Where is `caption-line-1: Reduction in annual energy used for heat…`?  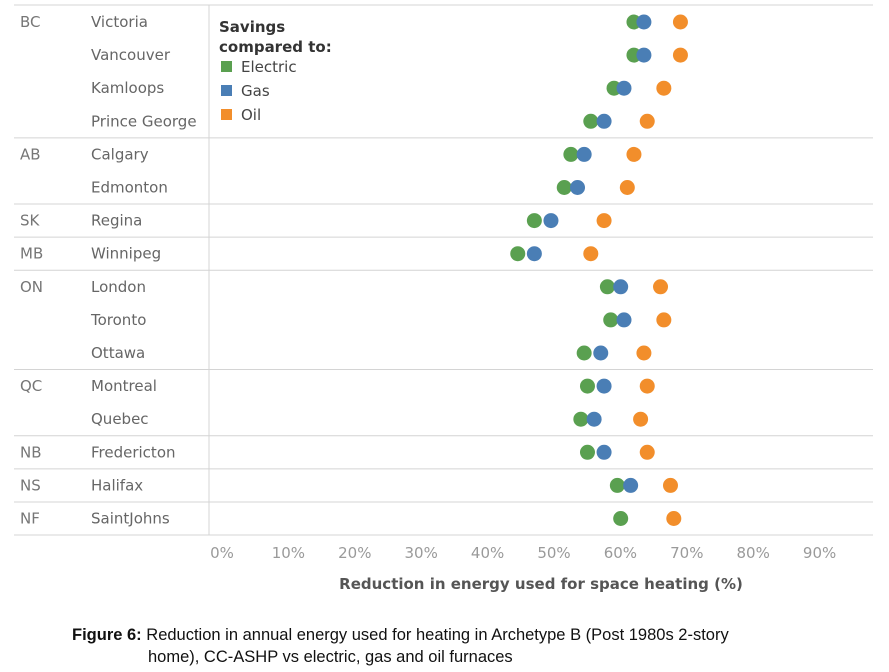 caption-line-1: Reduction in annual energy used for heat… is located at coordinates (437, 635).